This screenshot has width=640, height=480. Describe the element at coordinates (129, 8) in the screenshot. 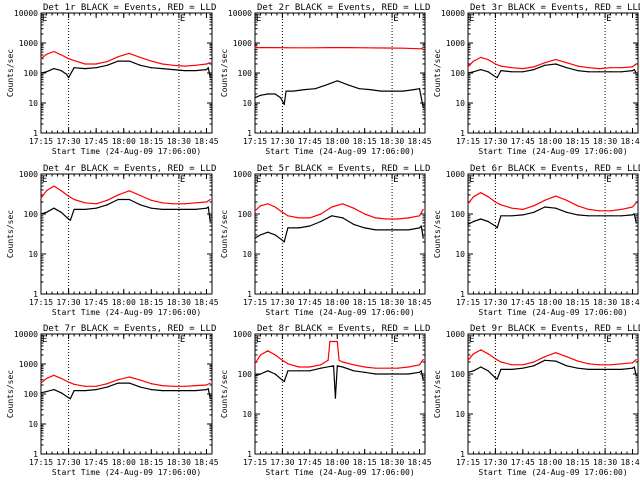

I see `chart-title: Det 1r BLACK = Events, RED = LLD` at that location.